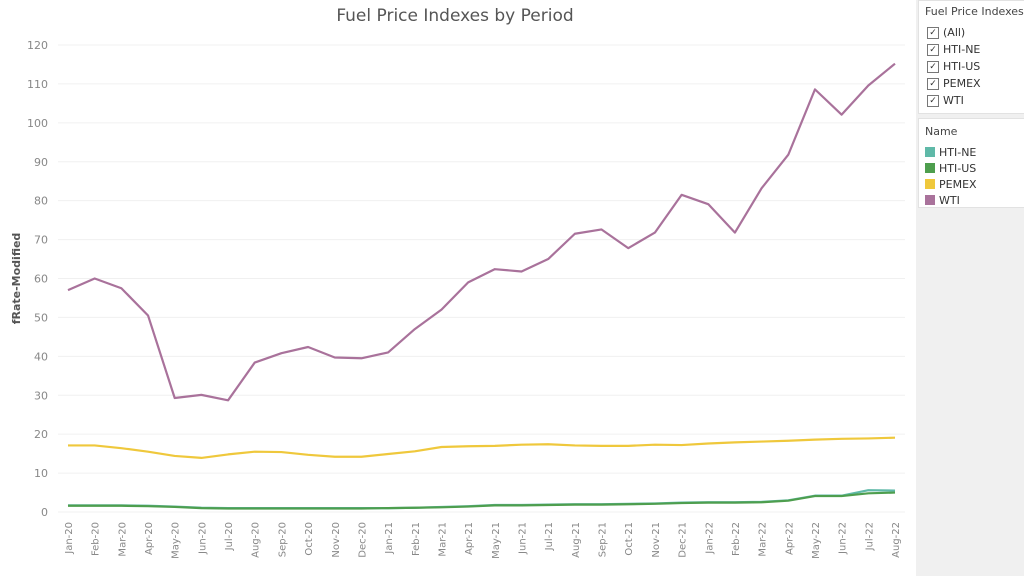  I want to click on x-tick-label: Jun-20, so click(202, 538).